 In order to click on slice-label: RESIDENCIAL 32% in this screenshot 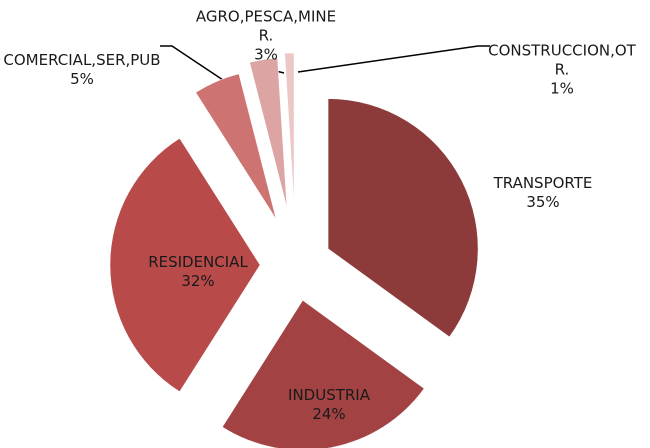, I will do `click(198, 272)`.